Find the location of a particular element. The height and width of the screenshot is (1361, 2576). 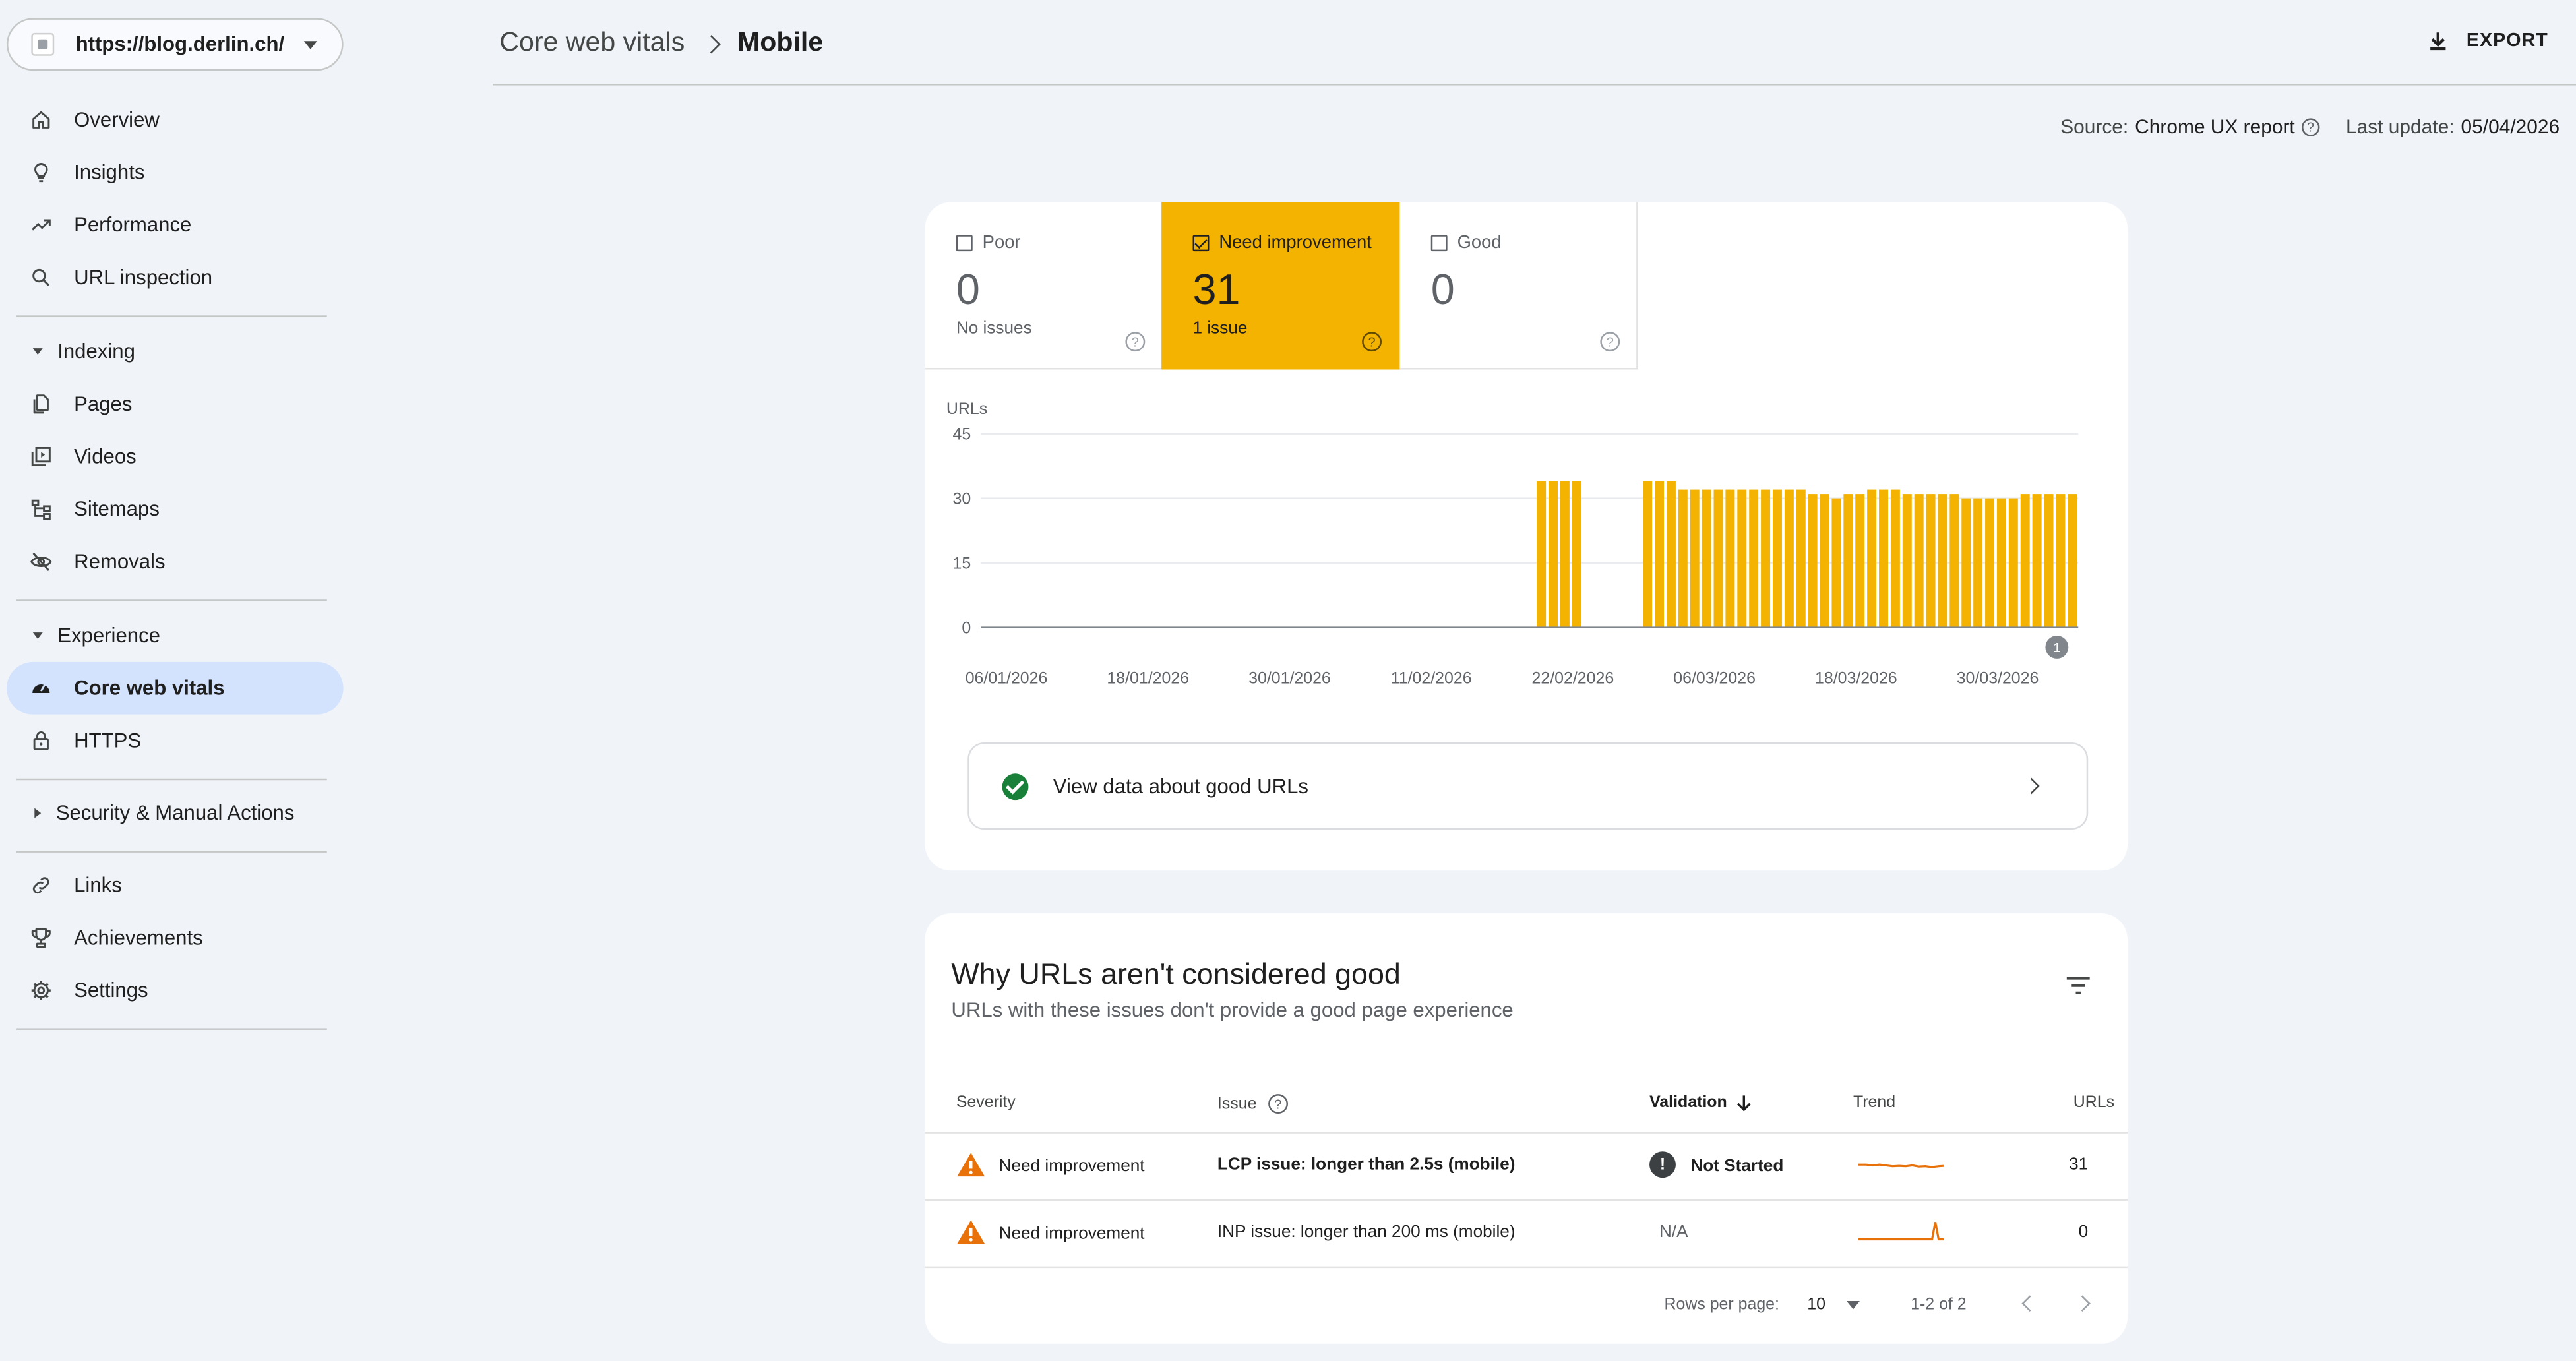

nav-settings: Settings is located at coordinates (175, 990).